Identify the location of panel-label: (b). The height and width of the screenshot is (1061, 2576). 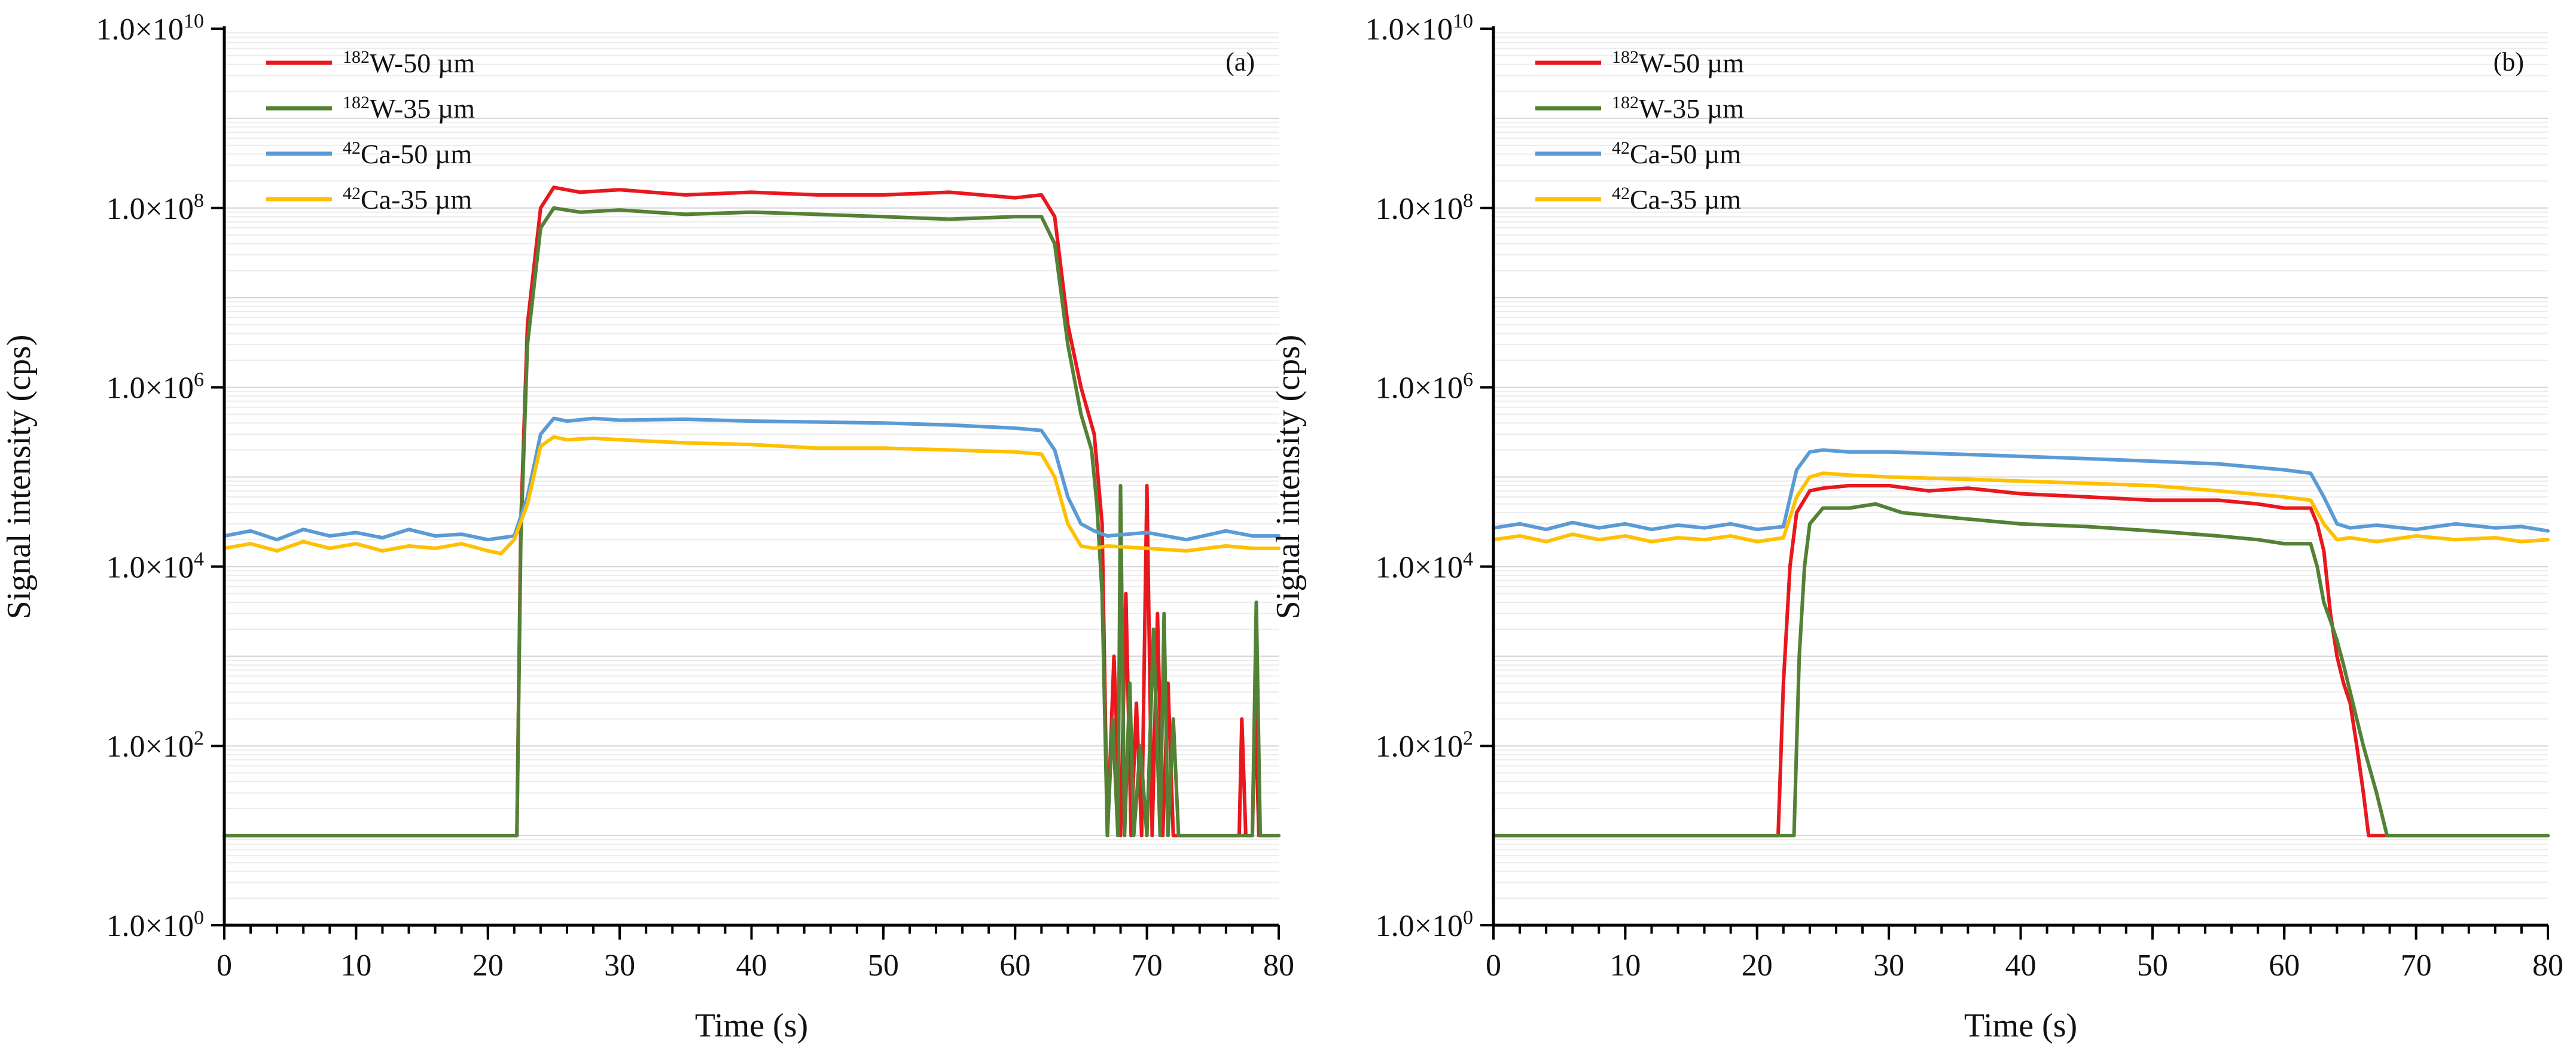
(2508, 62).